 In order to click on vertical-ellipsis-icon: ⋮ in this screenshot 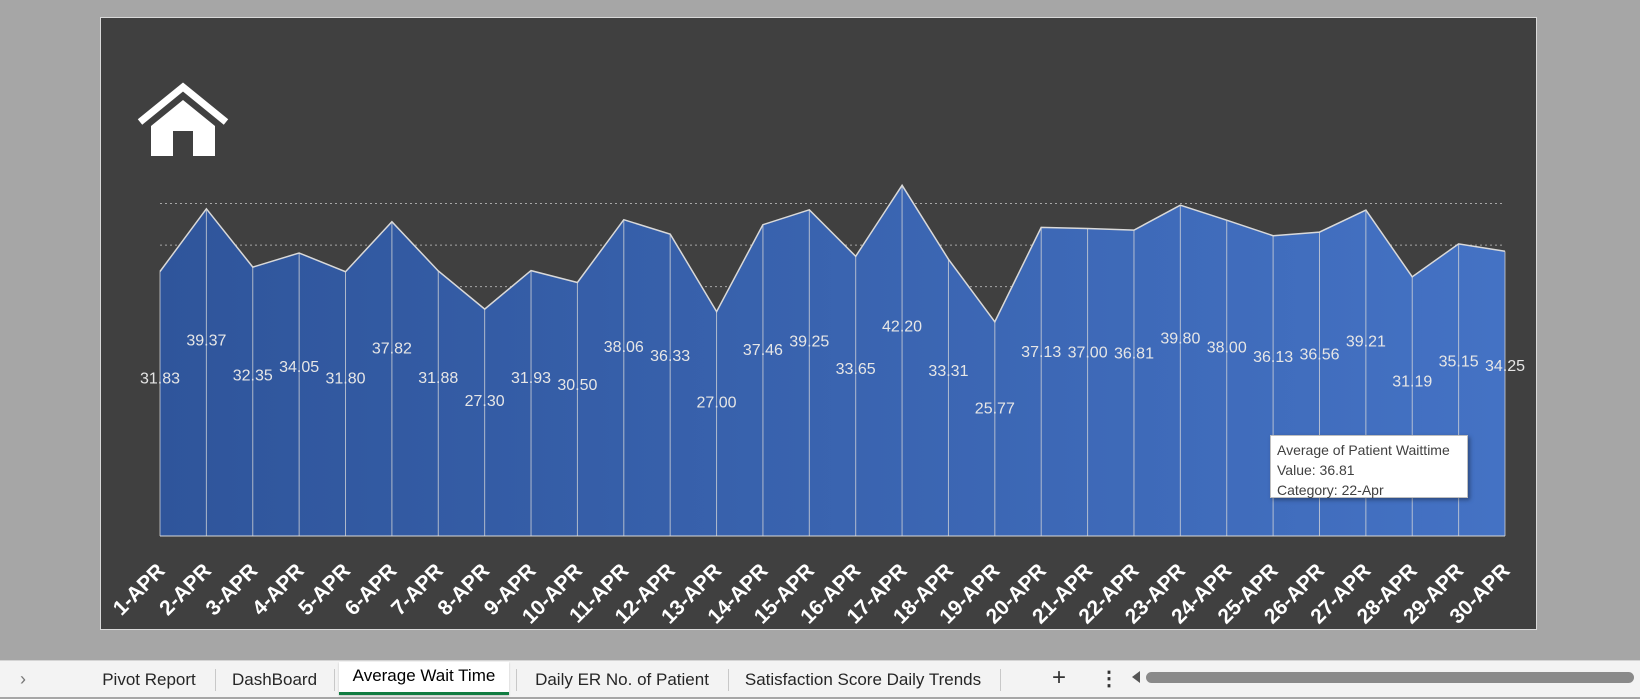, I will do `click(1109, 678)`.